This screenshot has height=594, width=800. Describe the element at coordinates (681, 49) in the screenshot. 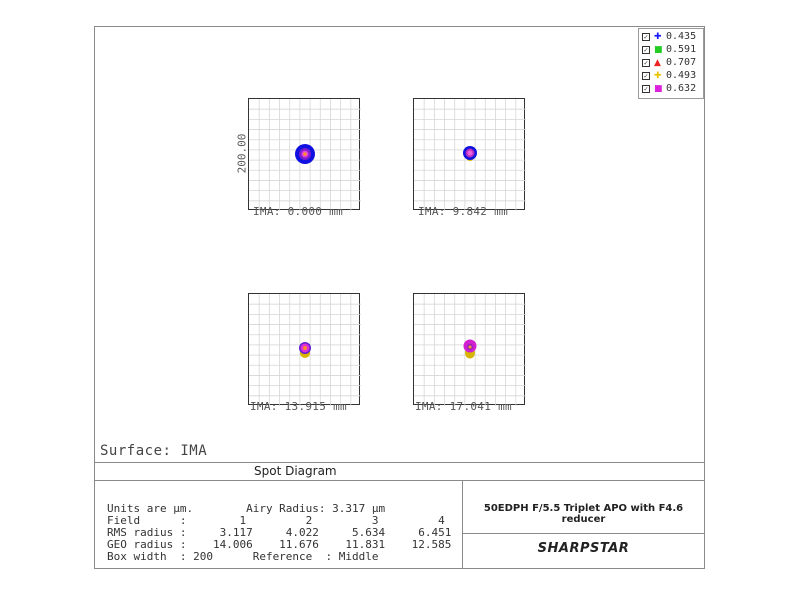

I see `legend-value: 0.591` at that location.